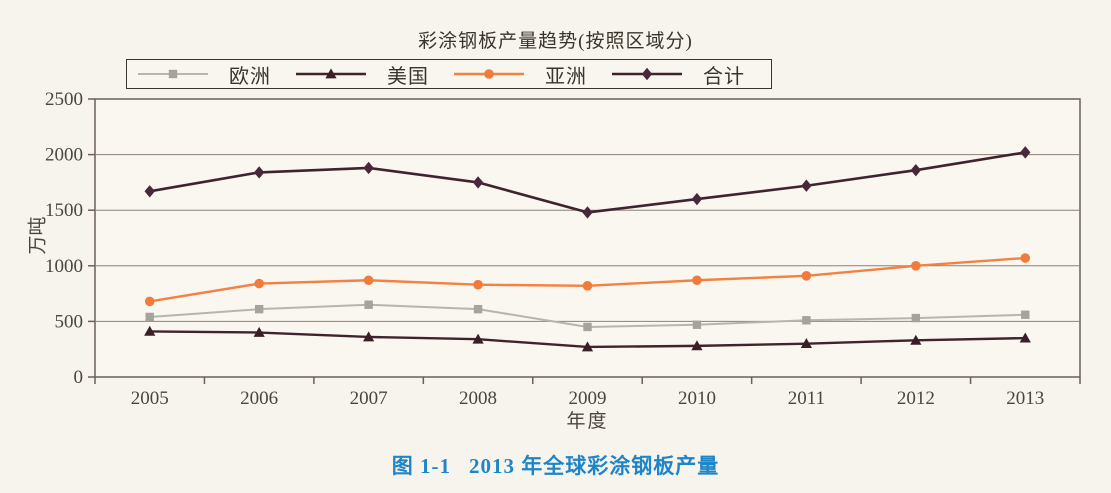  I want to click on figure-caption-text: 2013 年全球彩涂钢板产量, so click(594, 466).